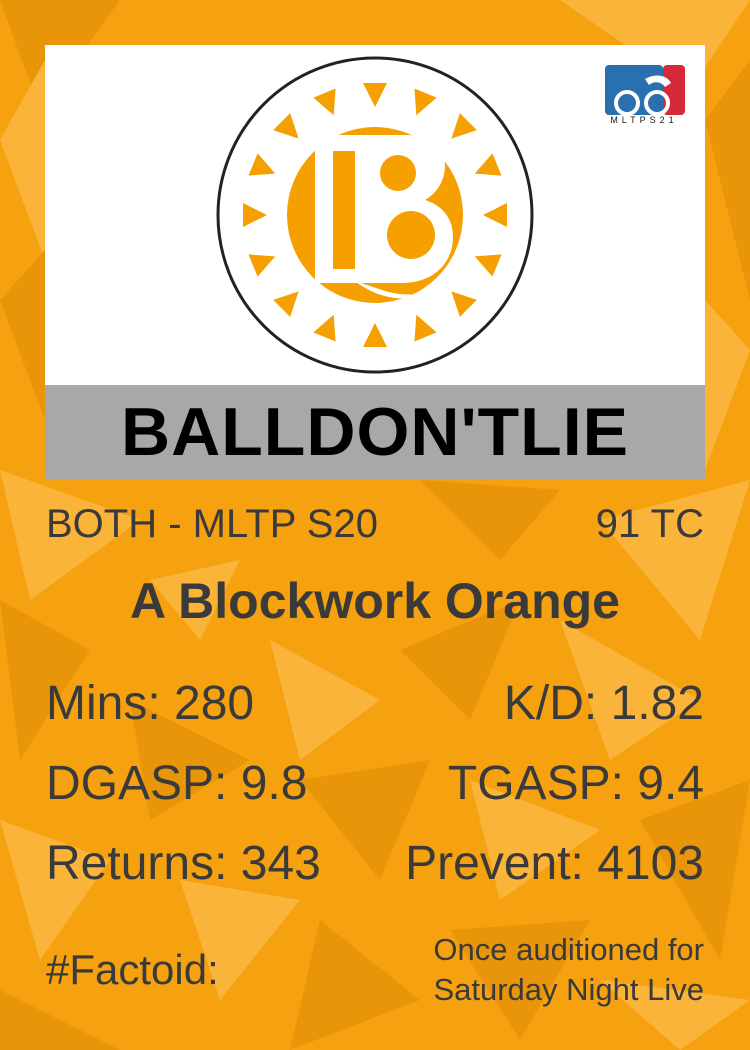  I want to click on stat-prevent: Prevent: 4103, so click(554, 863).